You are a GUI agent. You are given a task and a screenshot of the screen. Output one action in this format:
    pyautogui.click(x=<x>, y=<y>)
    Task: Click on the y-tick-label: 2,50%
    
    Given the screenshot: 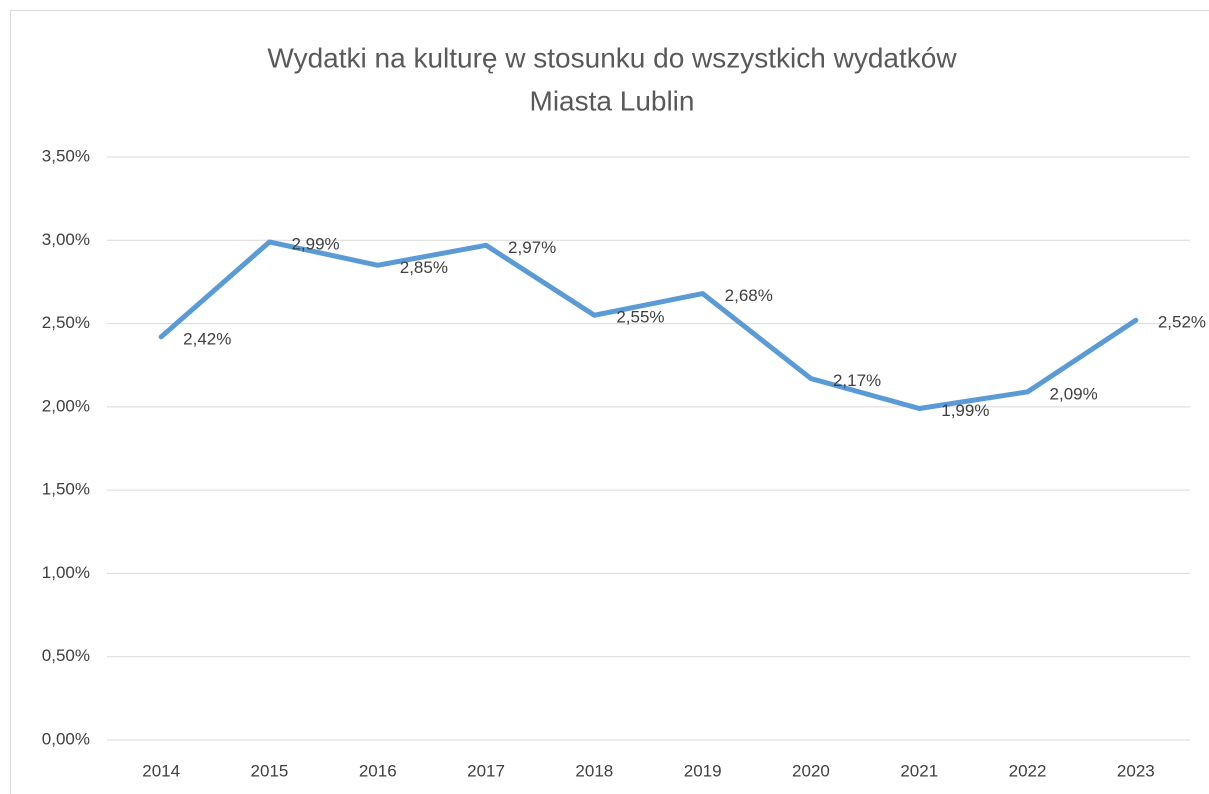 What is the action you would take?
    pyautogui.click(x=66, y=322)
    